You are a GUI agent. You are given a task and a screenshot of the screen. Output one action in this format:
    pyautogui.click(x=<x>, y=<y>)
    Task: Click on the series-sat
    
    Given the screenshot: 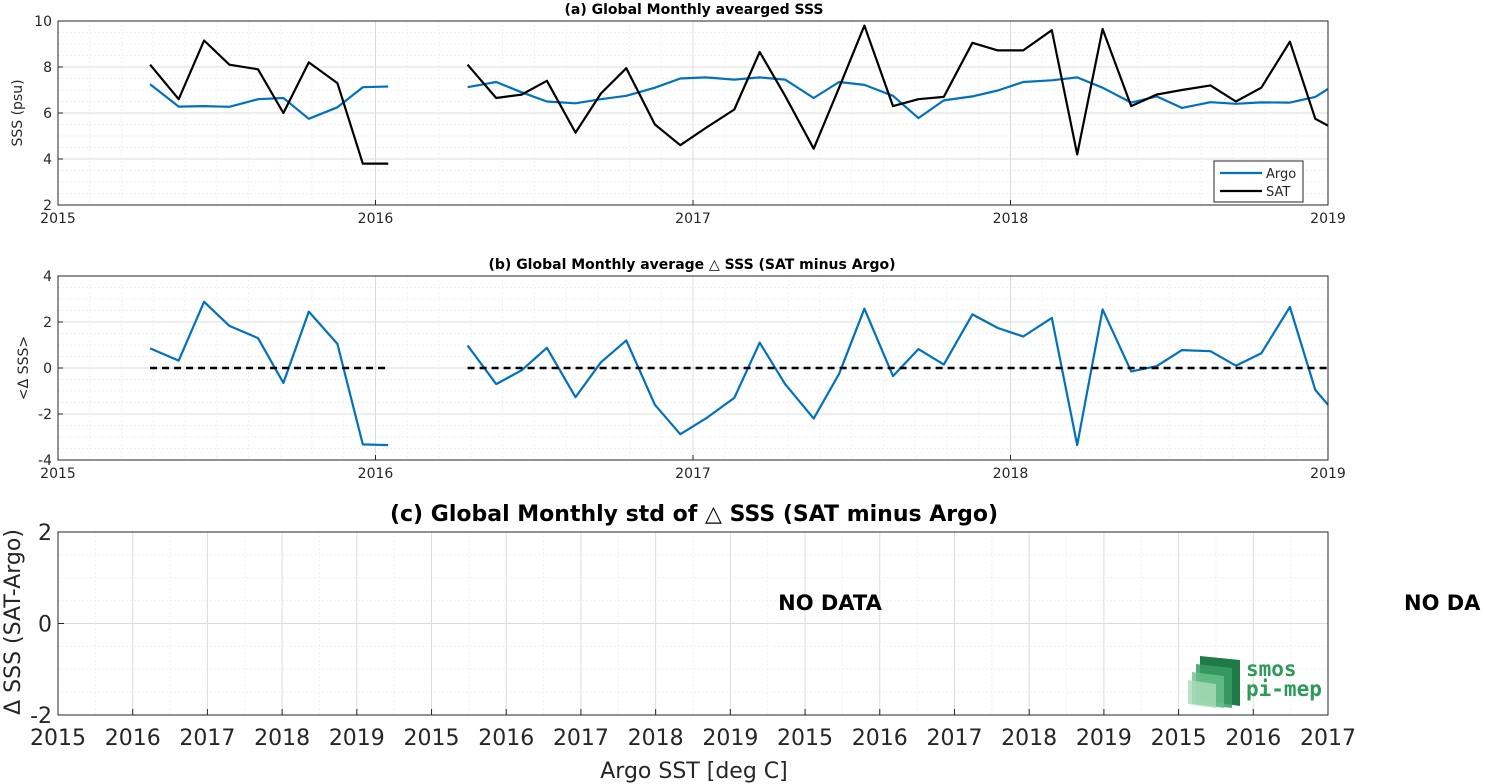 What is the action you would take?
    pyautogui.click(x=739, y=94)
    